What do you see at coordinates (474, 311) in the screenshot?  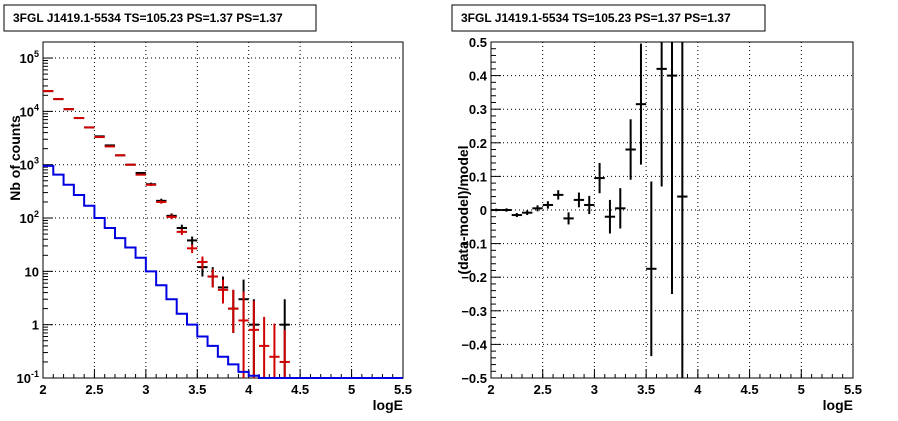 I see `residual-y-tick-label: −0.3` at bounding box center [474, 311].